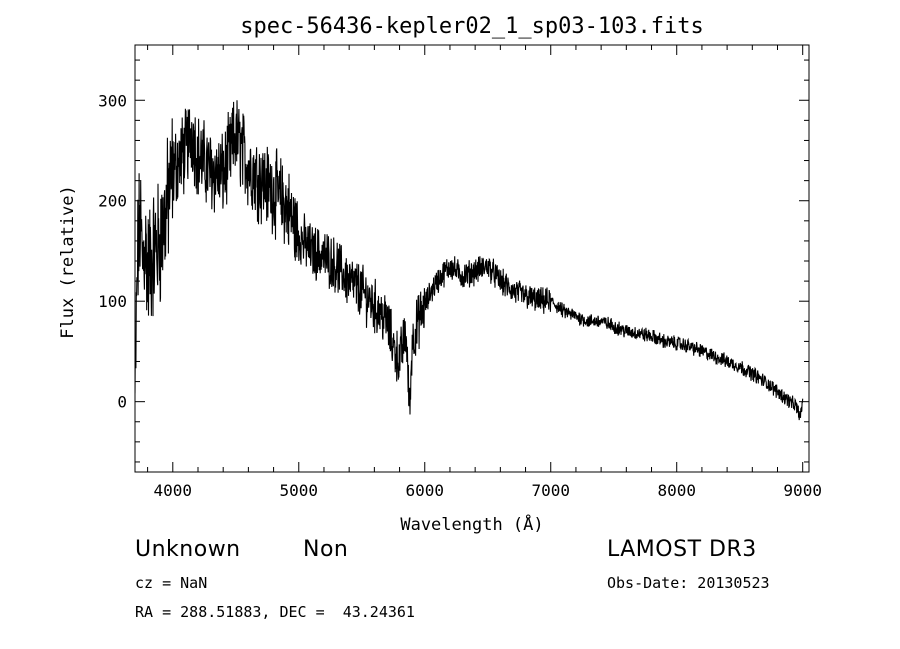 The image size is (900, 649). I want to click on object-class-label: Unknown, so click(188, 549).